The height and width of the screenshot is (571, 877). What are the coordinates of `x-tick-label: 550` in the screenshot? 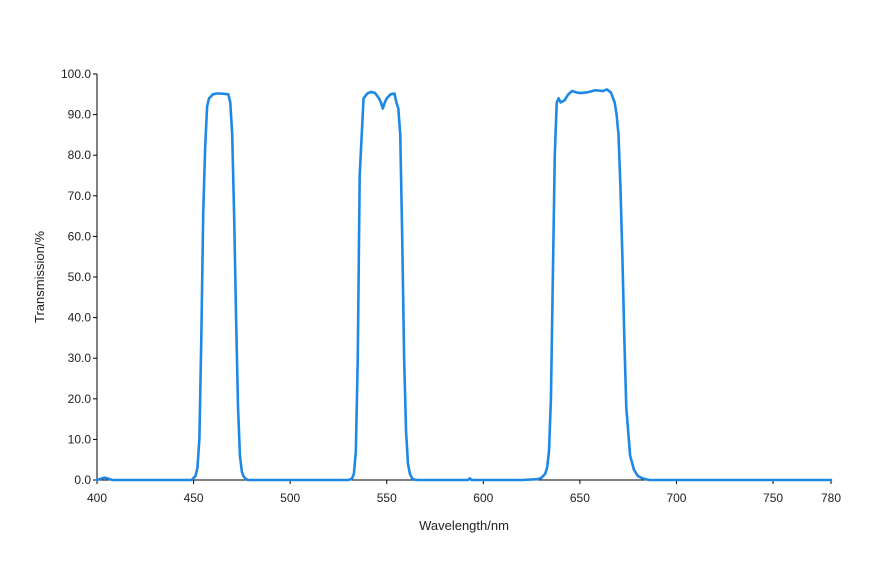 It's located at (387, 498).